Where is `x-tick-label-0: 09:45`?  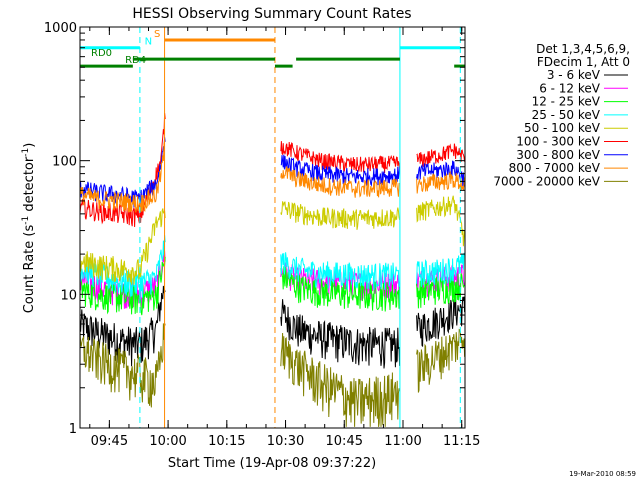 x-tick-label-0: 09:45 is located at coordinates (109, 441).